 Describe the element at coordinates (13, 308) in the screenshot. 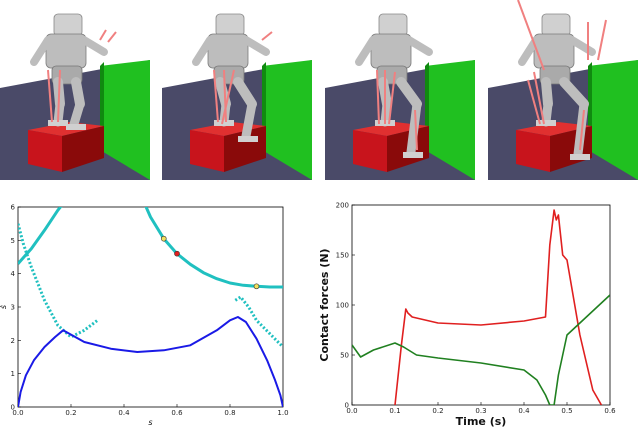

I see `y-tick-label: 3` at that location.